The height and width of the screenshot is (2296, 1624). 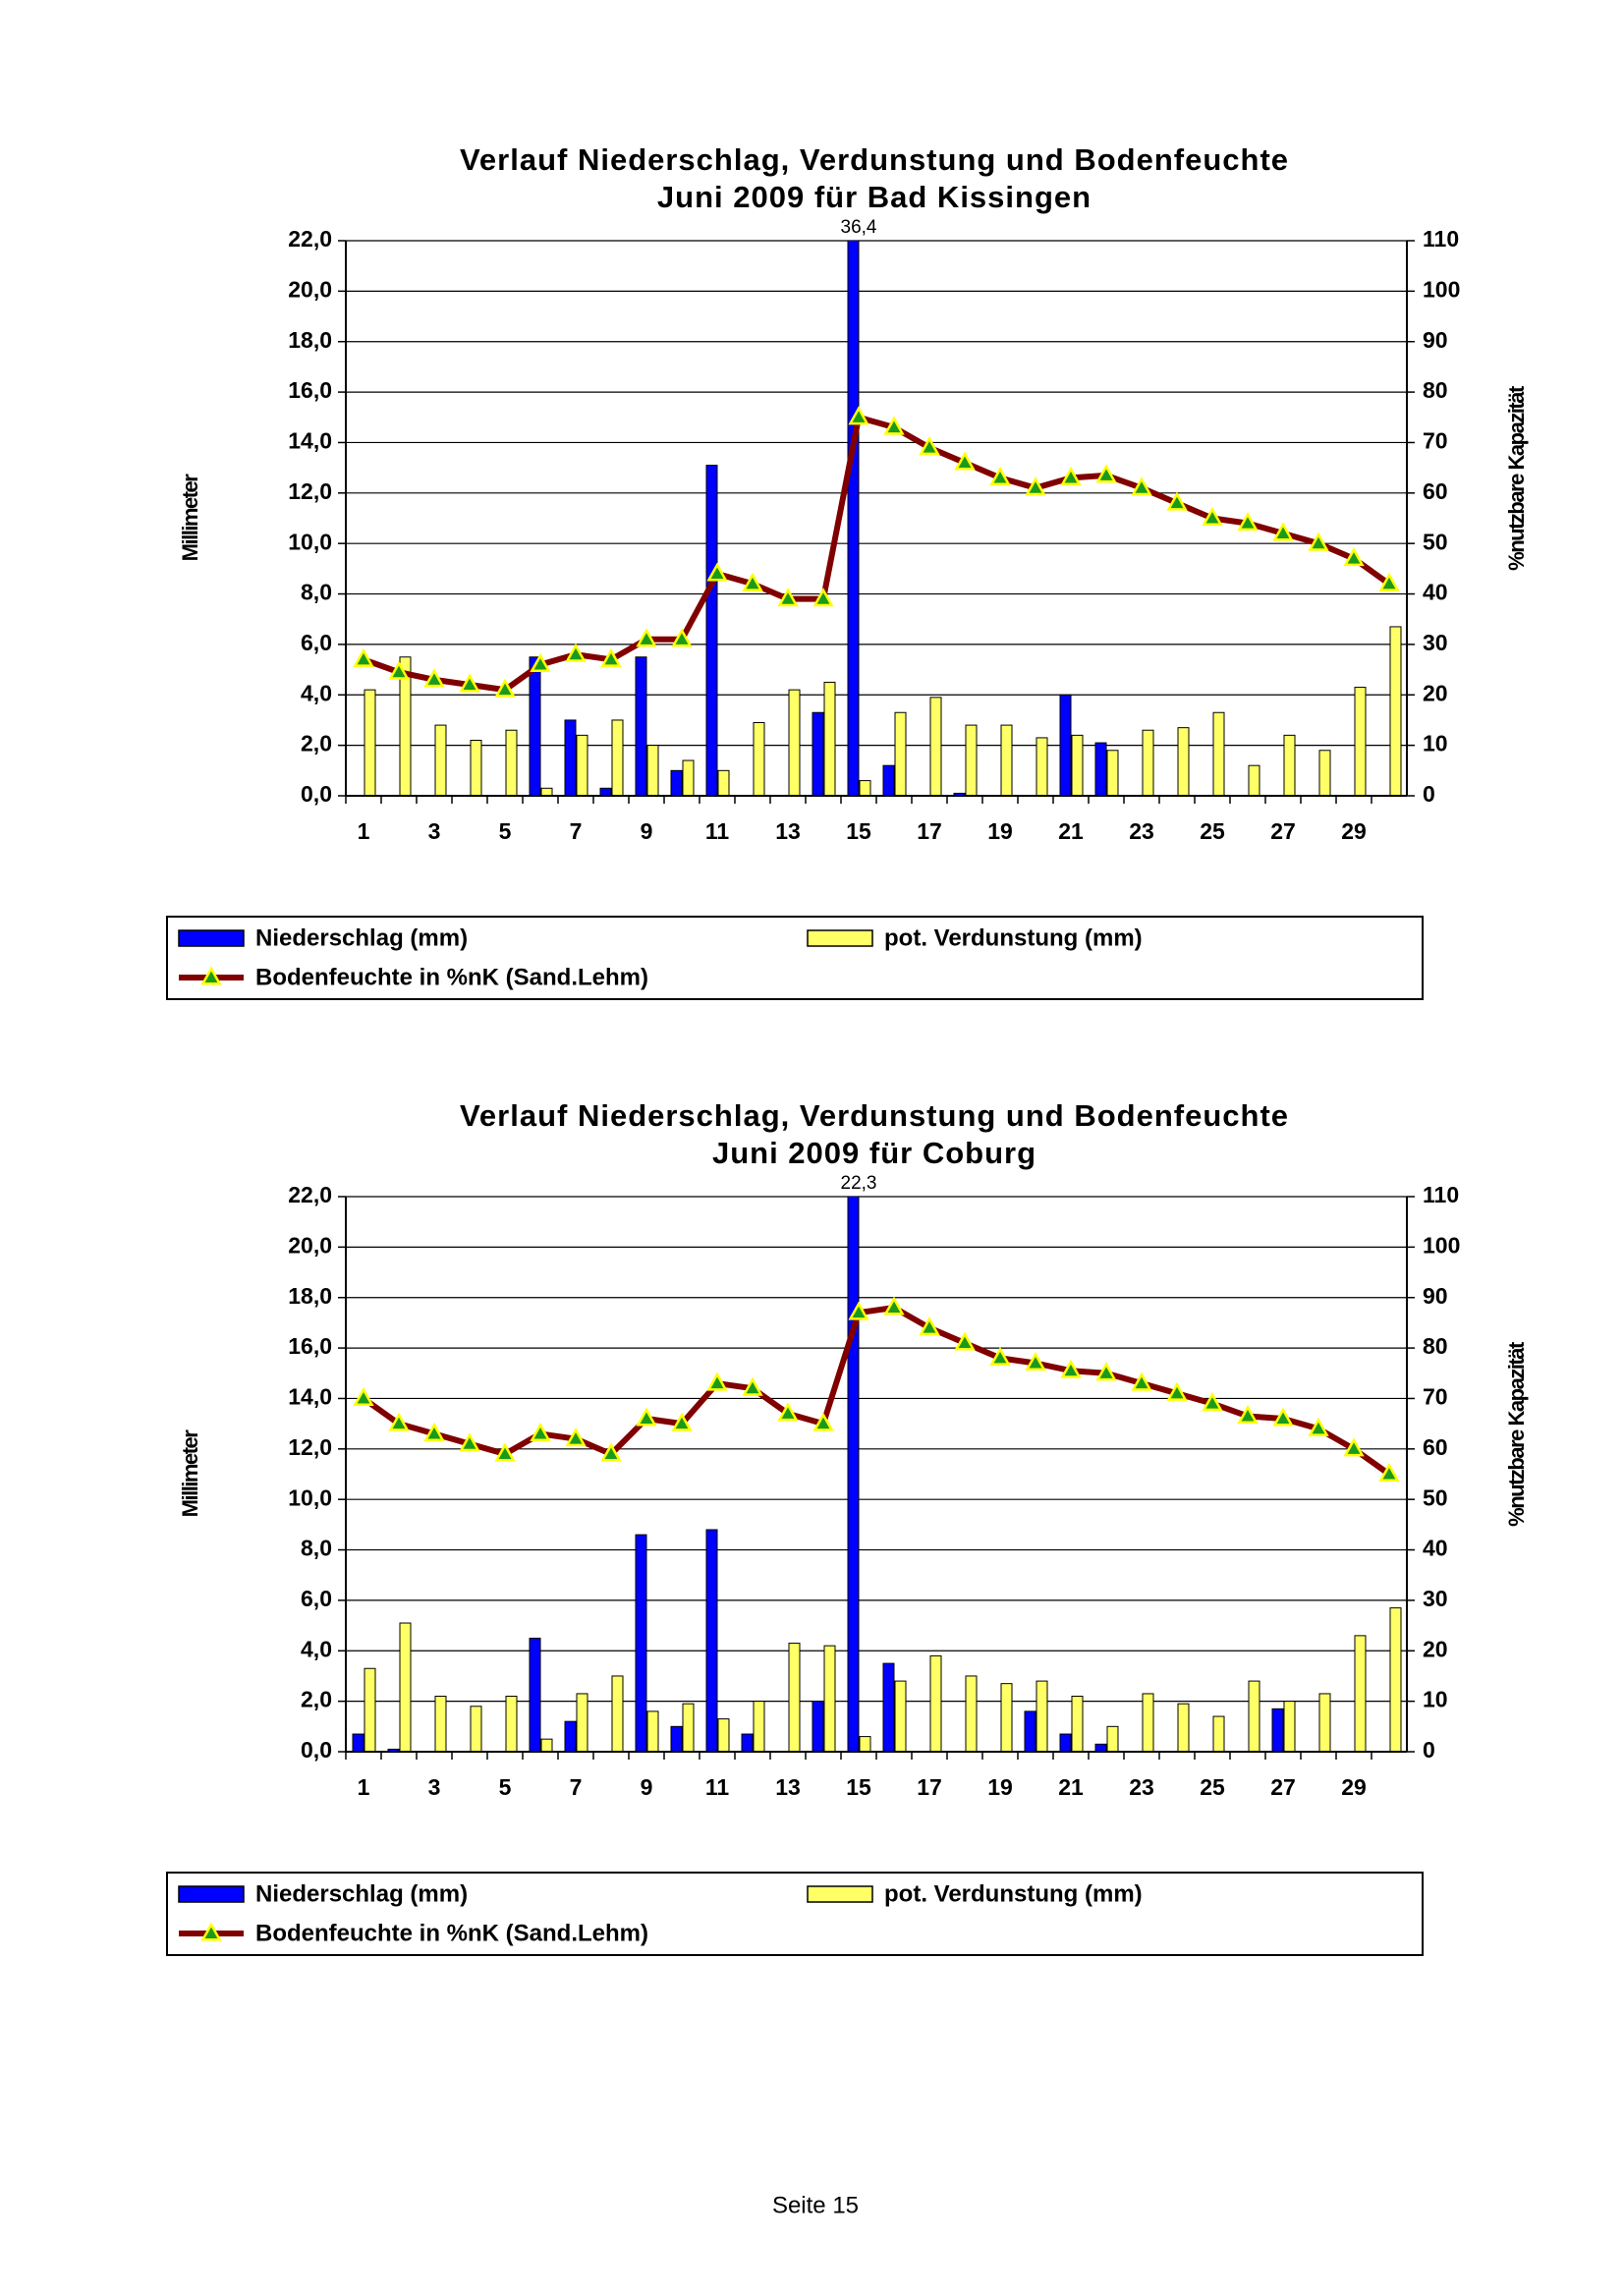 I want to click on legend-label: pot. Verdunstung (mm), so click(x=1013, y=1893).